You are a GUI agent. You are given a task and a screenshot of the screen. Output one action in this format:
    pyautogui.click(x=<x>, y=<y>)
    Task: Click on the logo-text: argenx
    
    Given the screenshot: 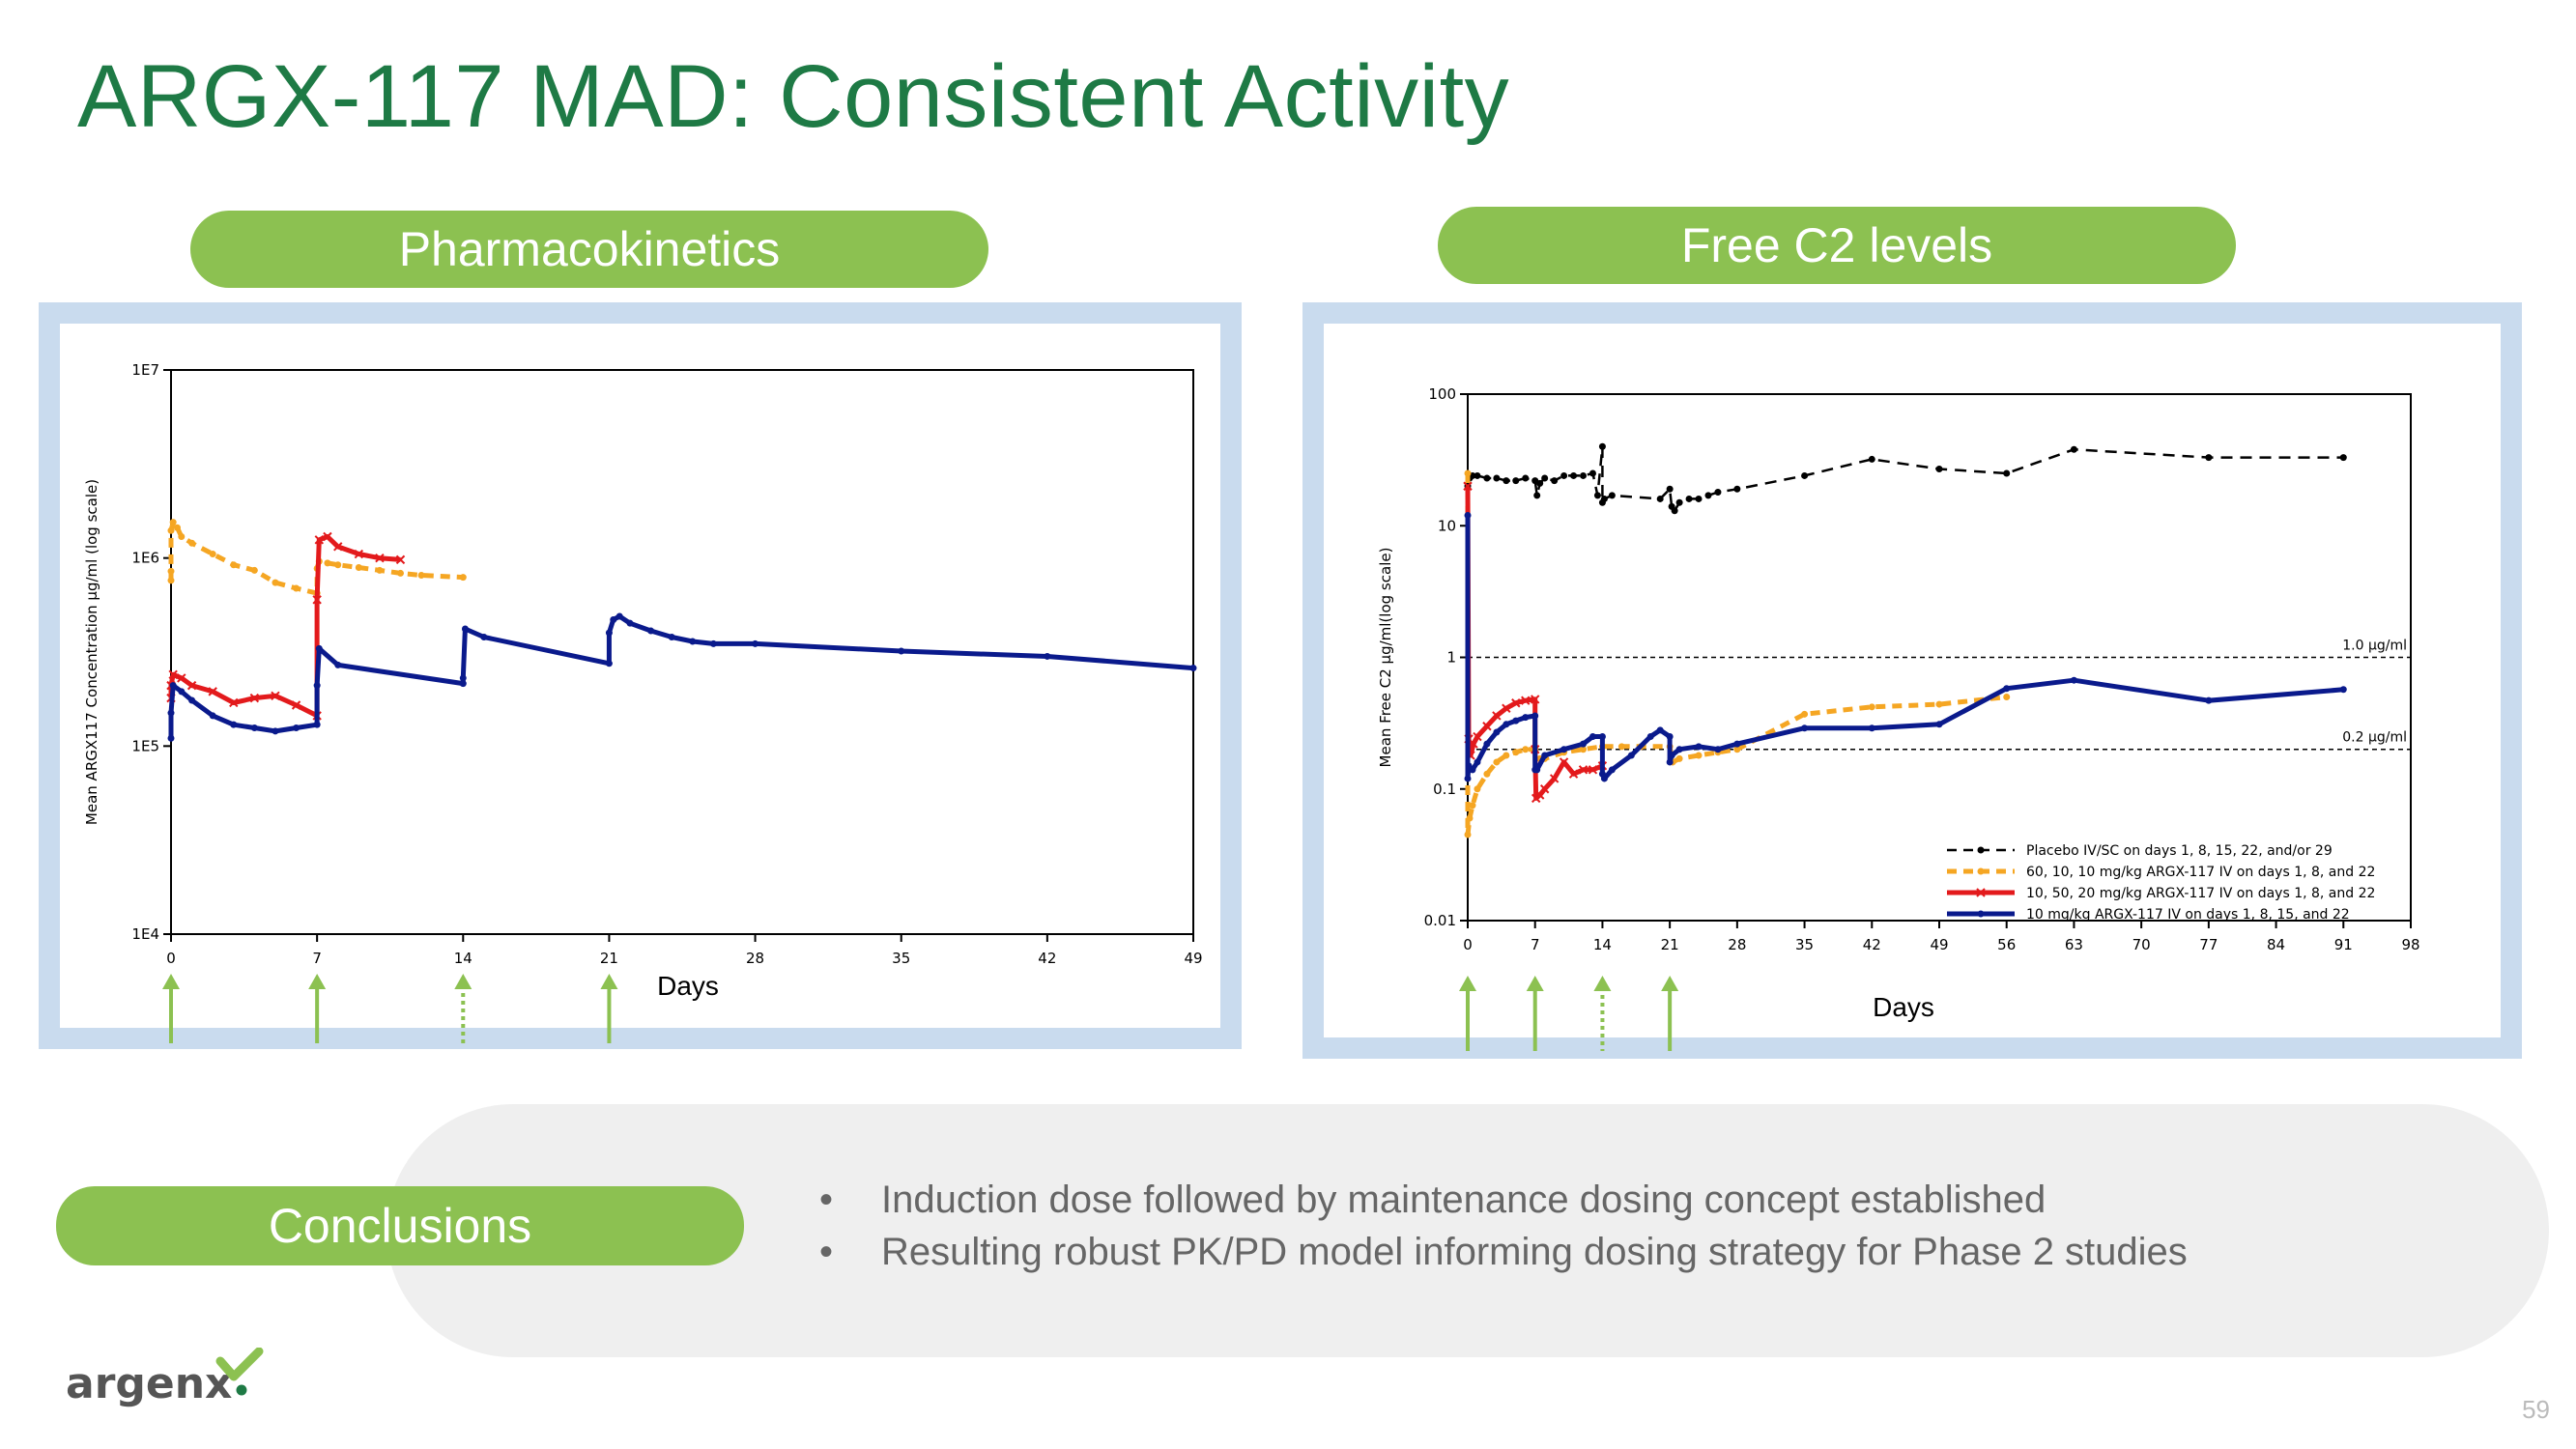 What is the action you would take?
    pyautogui.click(x=149, y=1383)
    